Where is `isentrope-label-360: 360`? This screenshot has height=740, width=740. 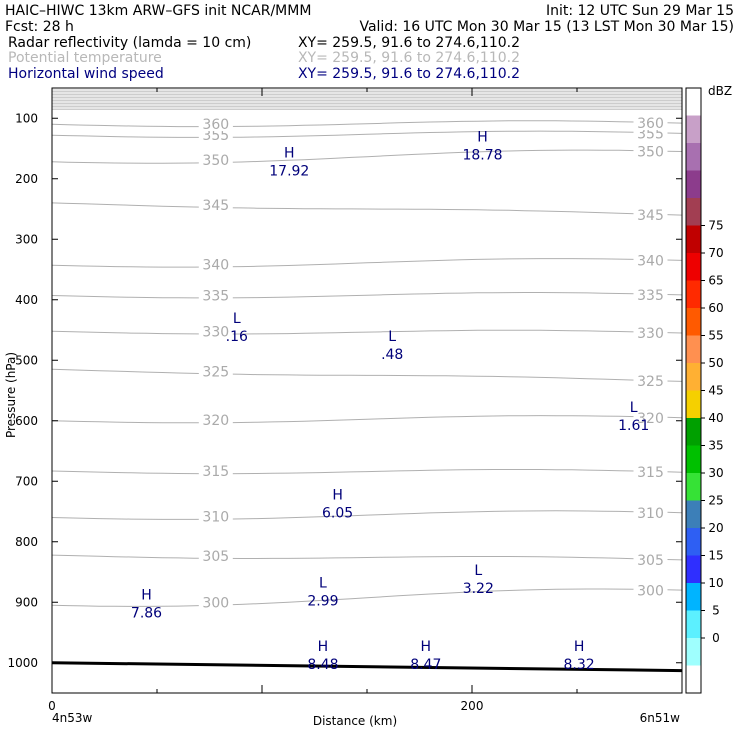
isentrope-label-360: 360 is located at coordinates (215, 125).